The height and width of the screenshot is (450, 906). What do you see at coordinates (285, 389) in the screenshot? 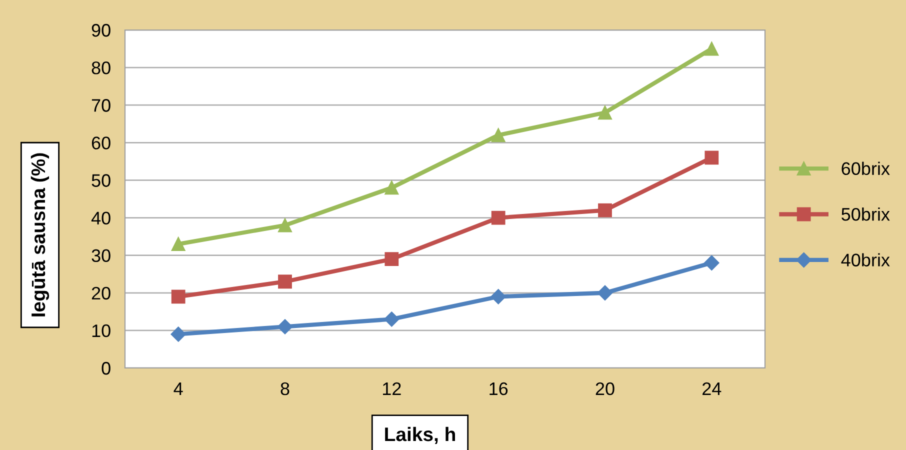
I see `x-tick-label: 8` at bounding box center [285, 389].